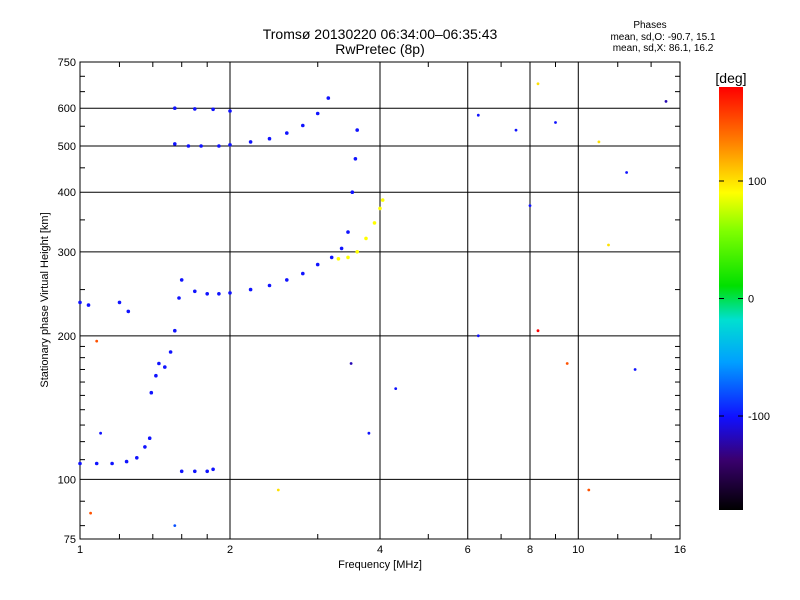 The width and height of the screenshot is (800, 600). Describe the element at coordinates (680, 550) in the screenshot. I see `x-tick-label: 16` at that location.